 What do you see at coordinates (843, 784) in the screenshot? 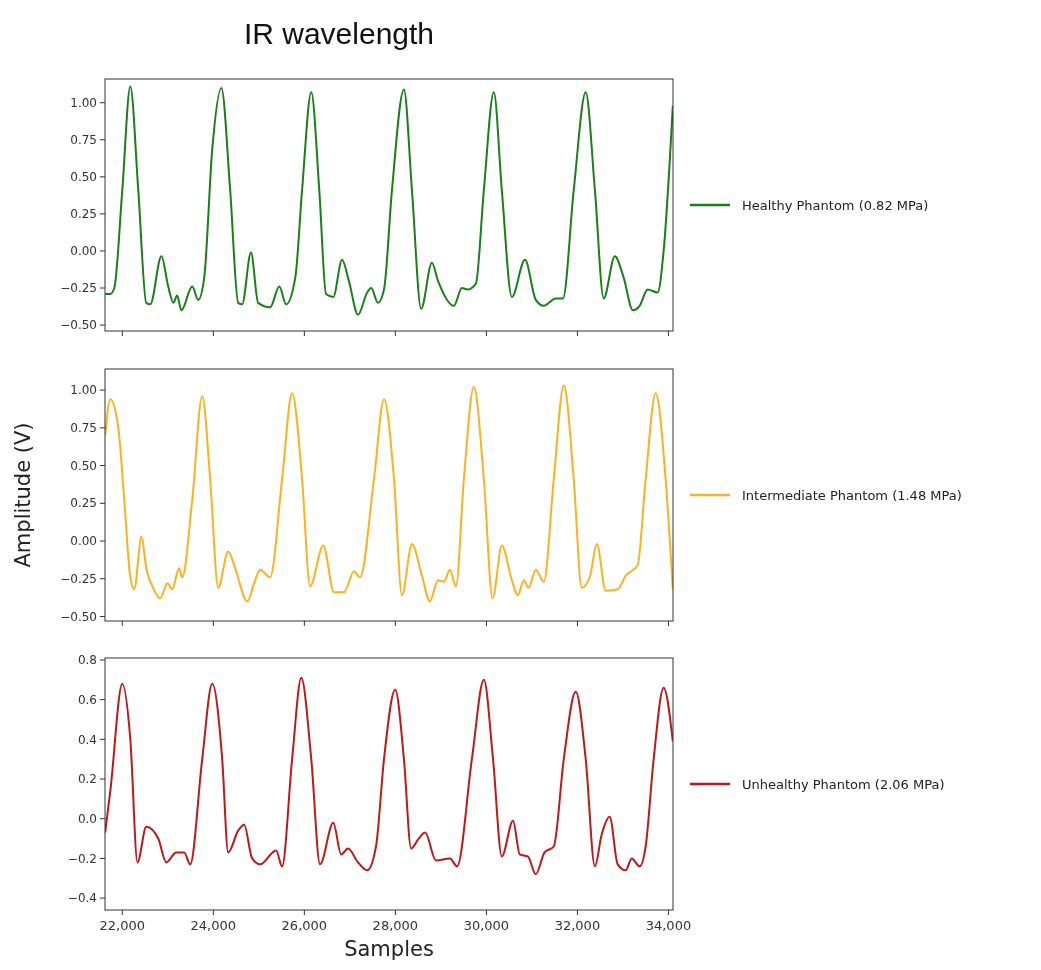
I see `legend-label: Unhealthy Phantom (2.06 MPa)` at bounding box center [843, 784].